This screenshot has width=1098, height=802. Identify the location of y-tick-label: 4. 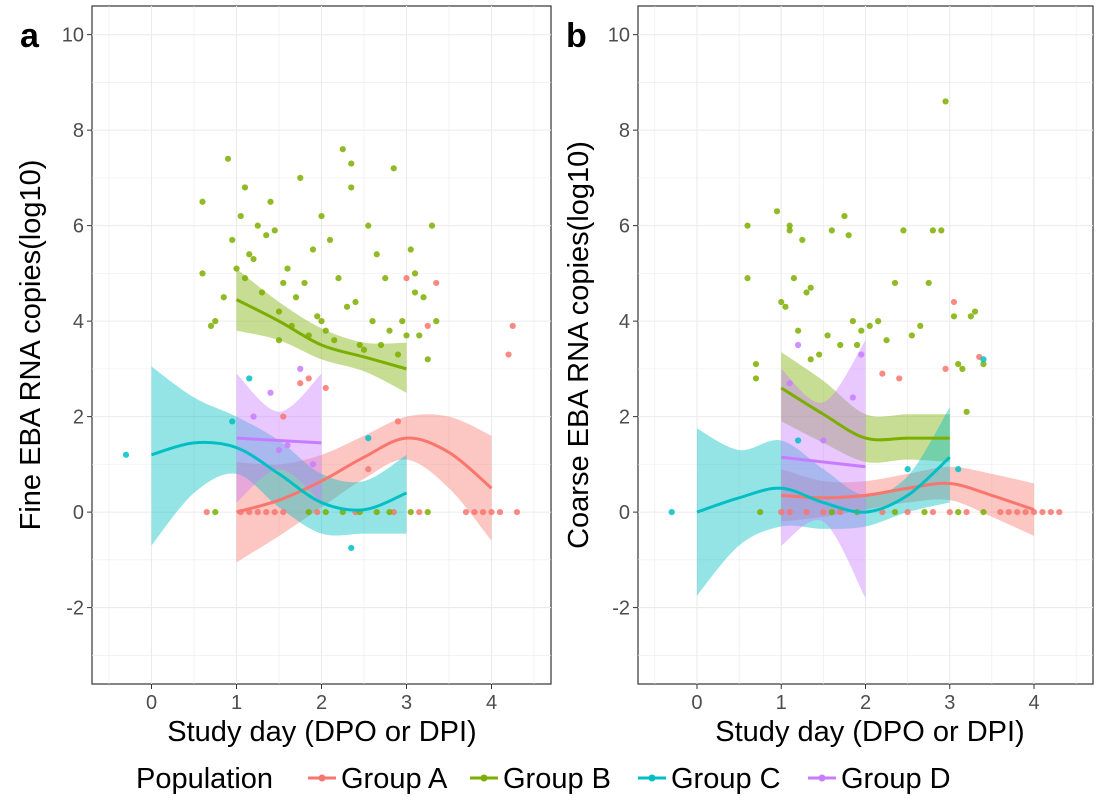
(624, 322).